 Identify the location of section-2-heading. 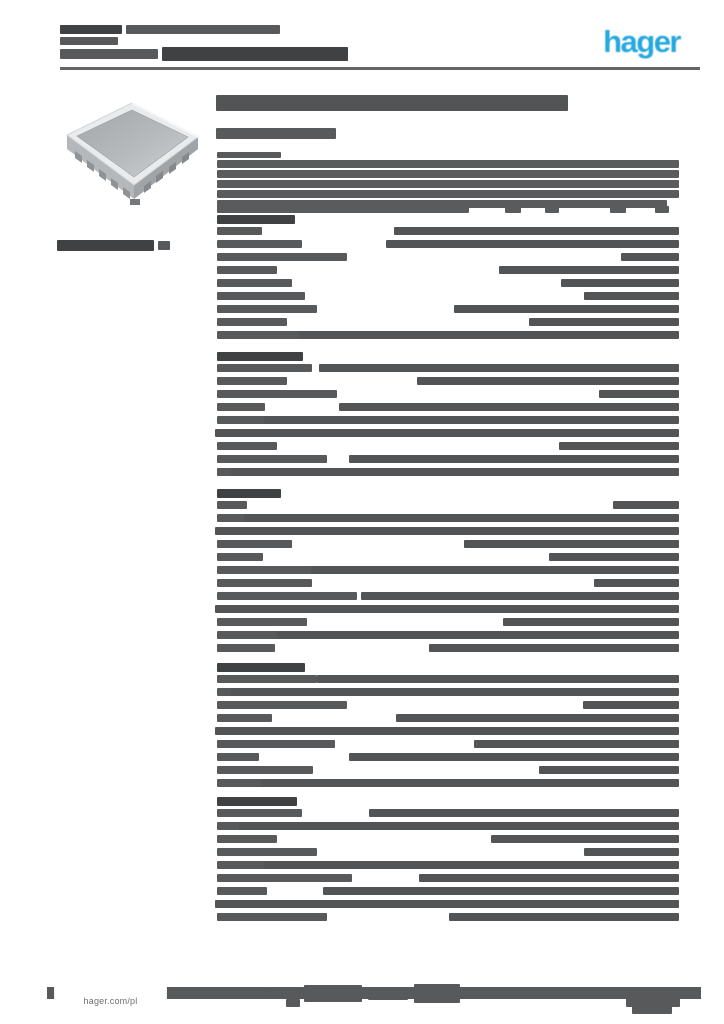
(260, 356).